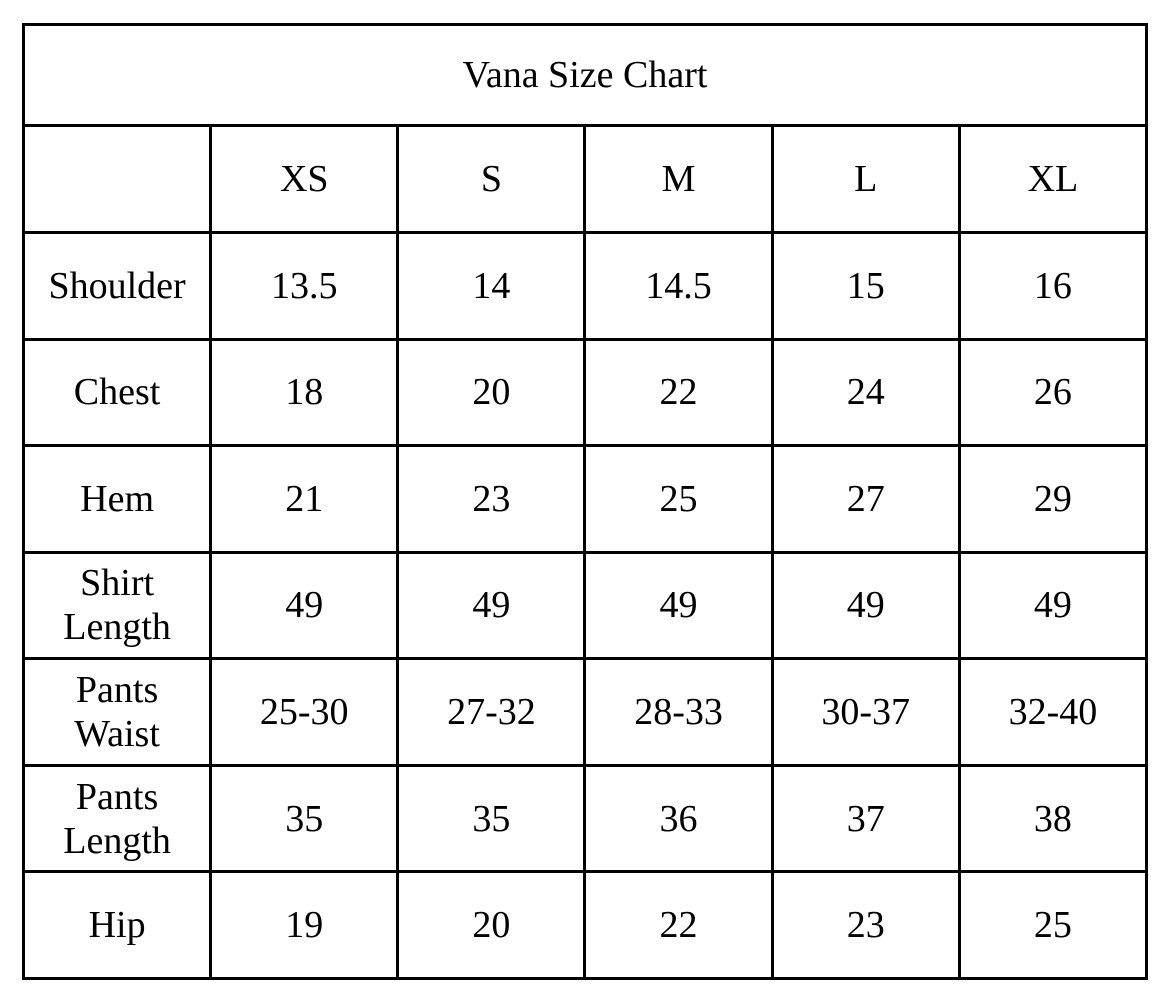  Describe the element at coordinates (1053, 499) in the screenshot. I see `size-value-cell: 29` at that location.